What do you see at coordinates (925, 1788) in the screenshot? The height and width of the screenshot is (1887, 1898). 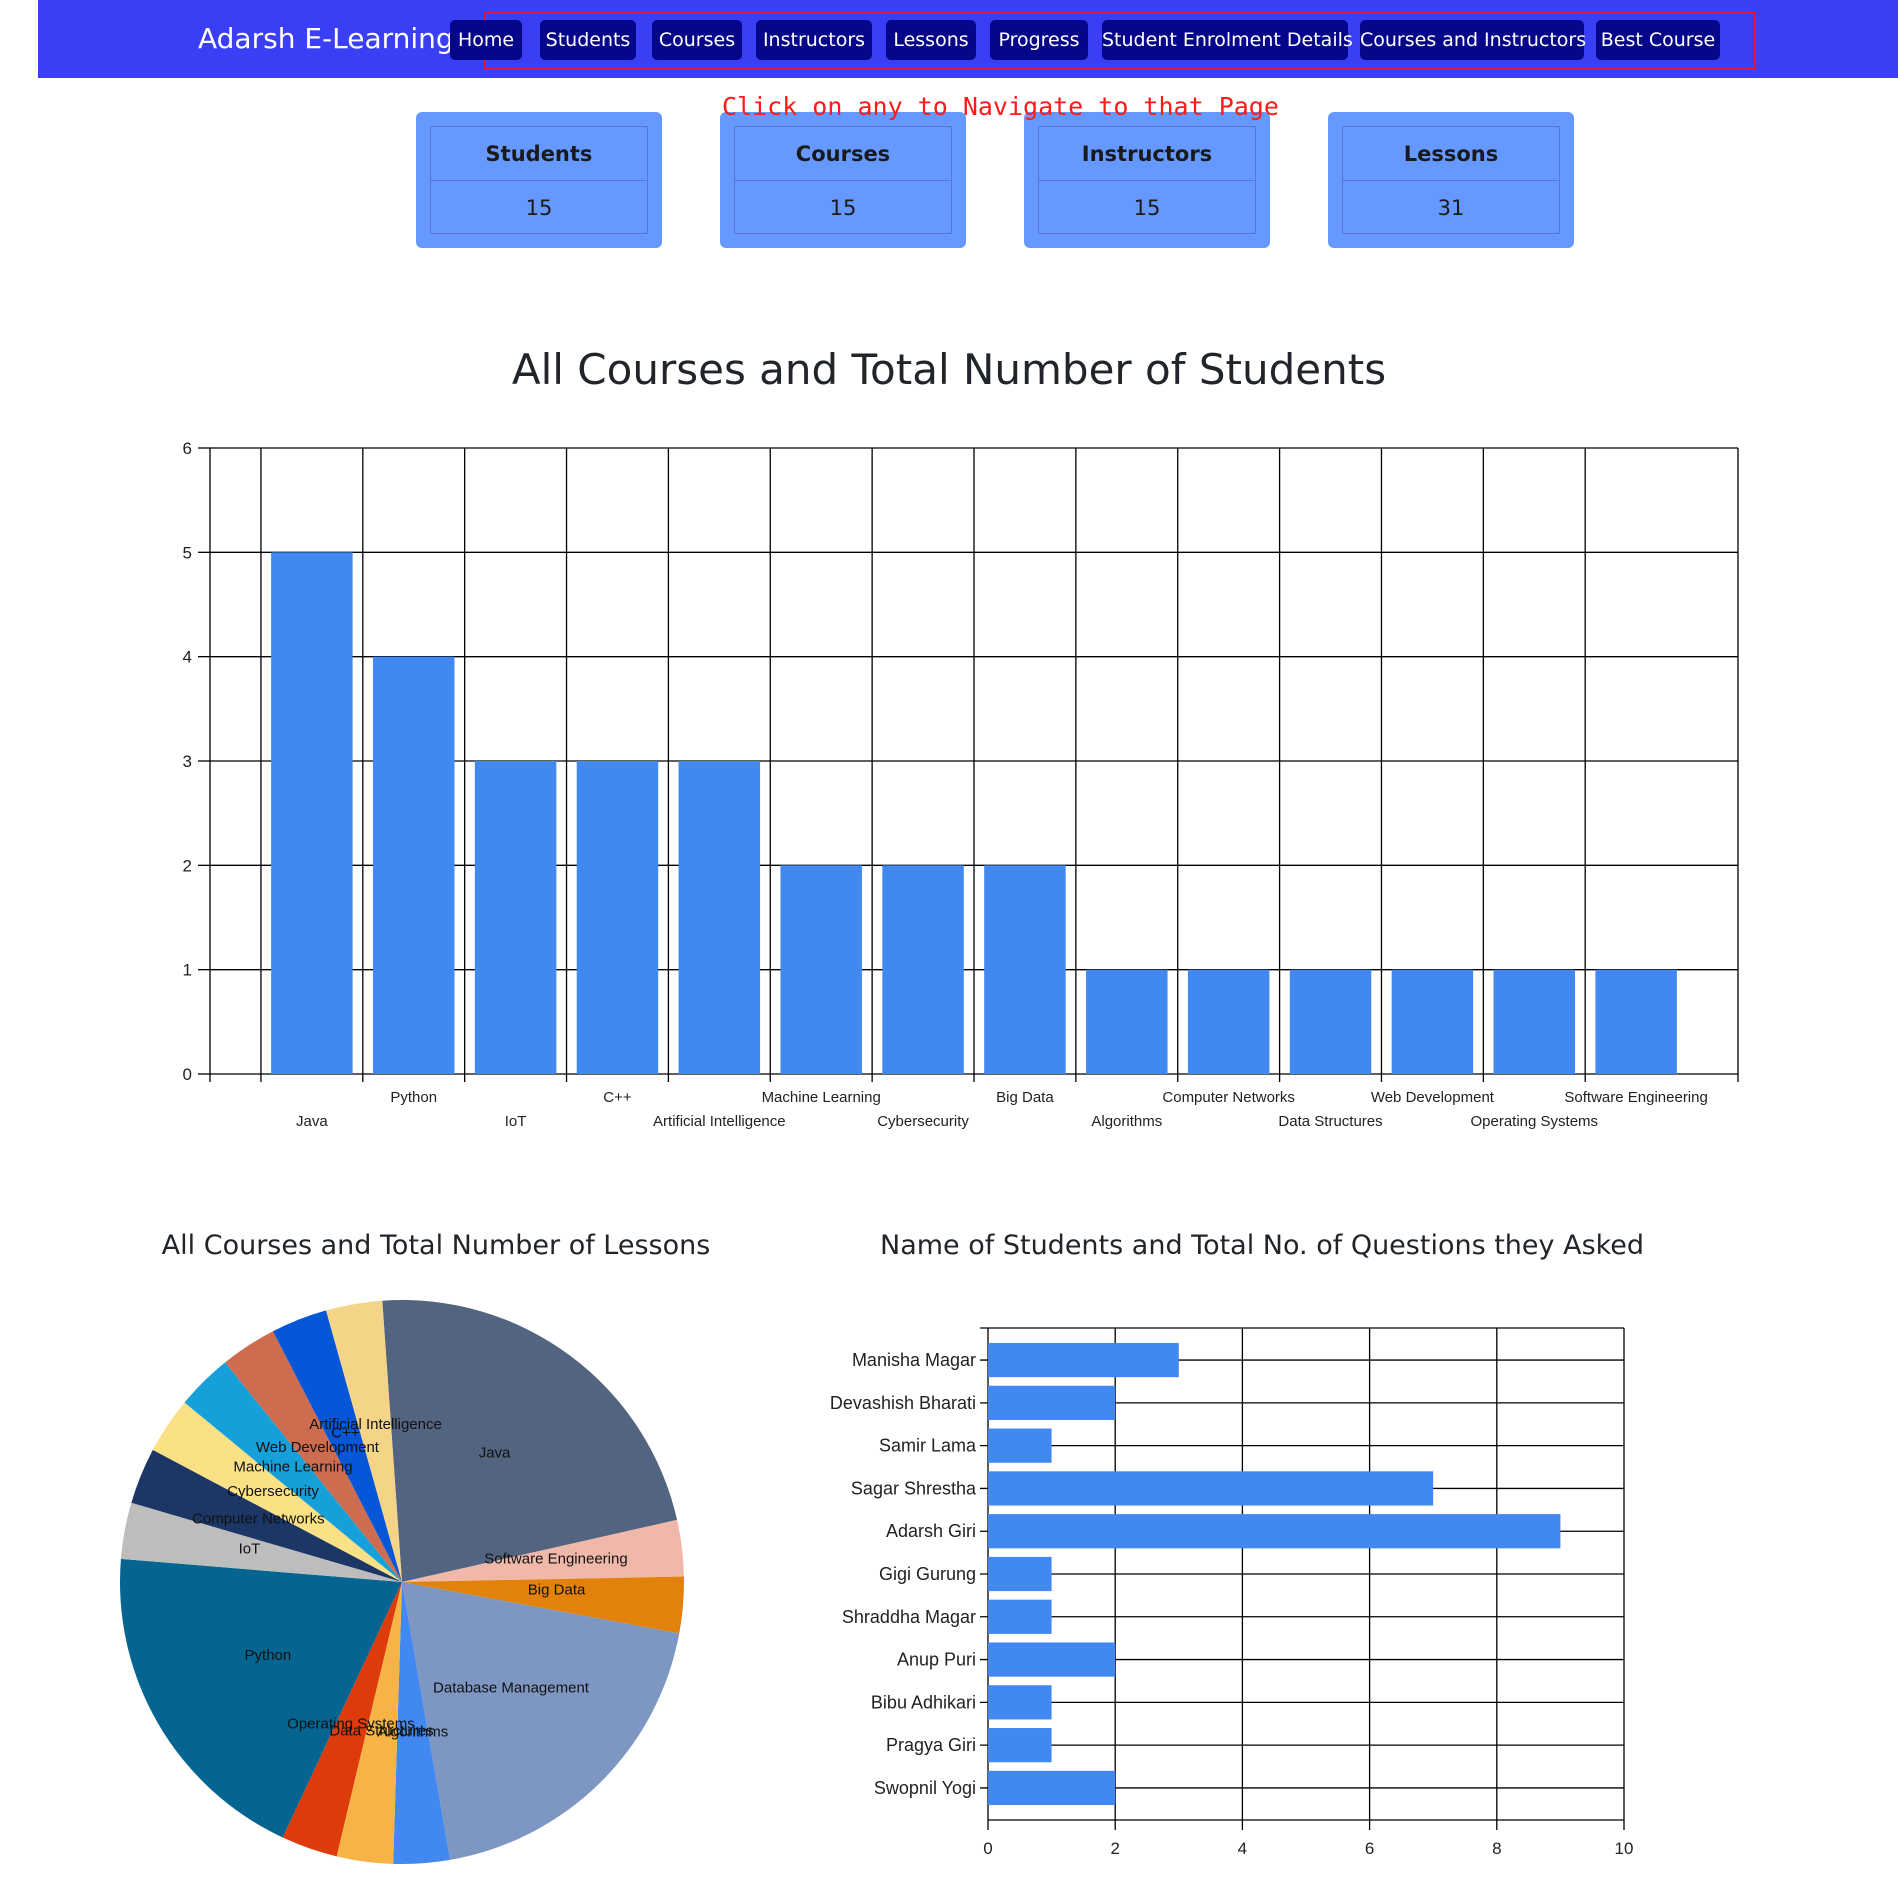 I see `y-tick-label: Swopnil Yogi` at bounding box center [925, 1788].